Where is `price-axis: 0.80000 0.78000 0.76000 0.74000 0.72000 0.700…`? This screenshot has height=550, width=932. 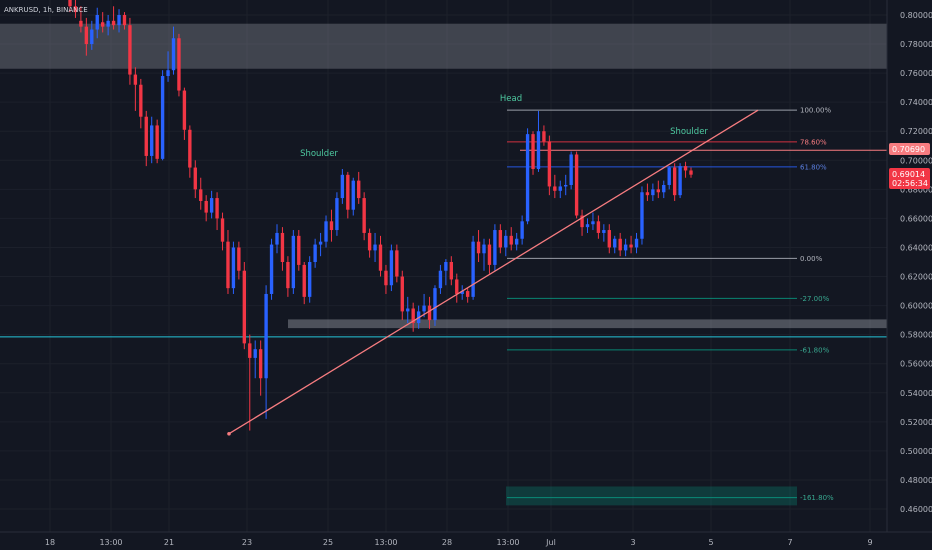 price-axis: 0.80000 0.78000 0.76000 0.74000 0.72000 0.700… is located at coordinates (909, 266).